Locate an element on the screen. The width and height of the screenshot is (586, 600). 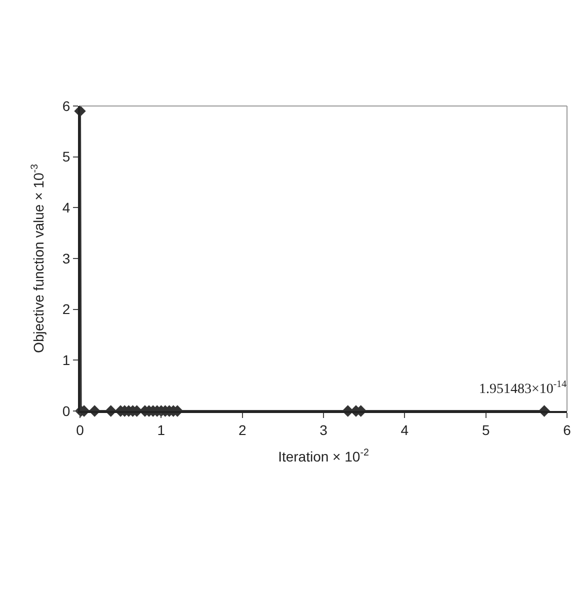
x-tick-label: 6 is located at coordinates (567, 430).